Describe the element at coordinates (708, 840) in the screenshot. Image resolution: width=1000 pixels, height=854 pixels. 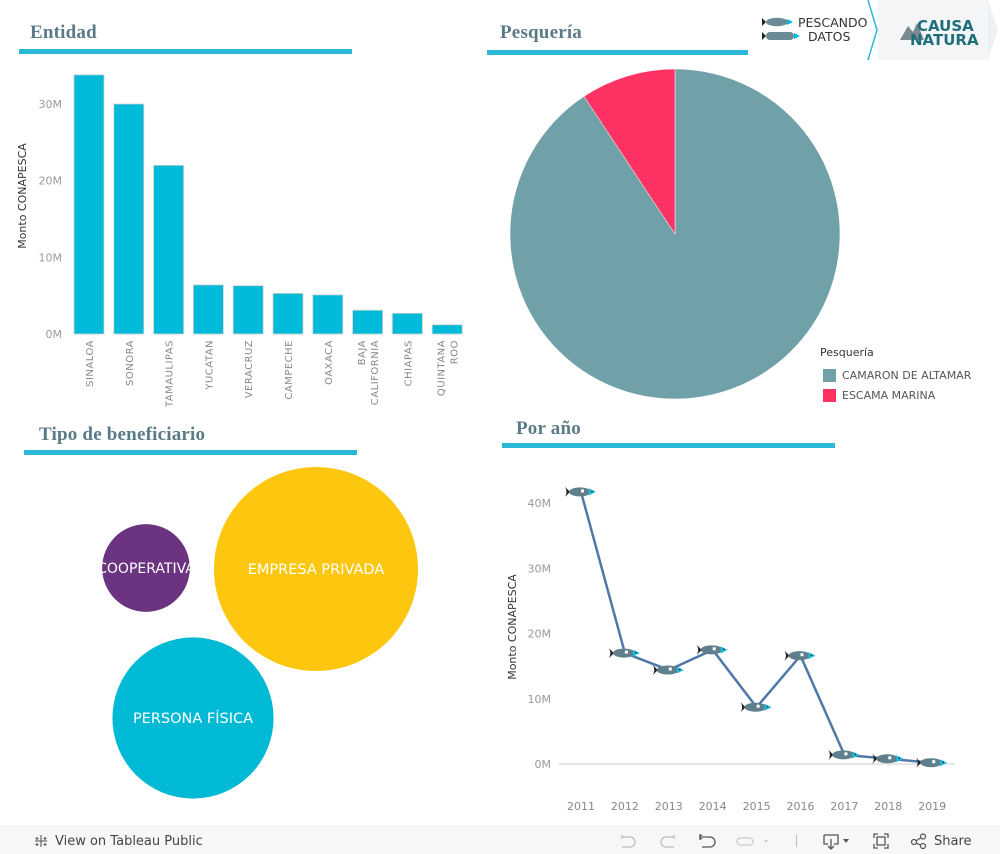
I see `revert-button` at that location.